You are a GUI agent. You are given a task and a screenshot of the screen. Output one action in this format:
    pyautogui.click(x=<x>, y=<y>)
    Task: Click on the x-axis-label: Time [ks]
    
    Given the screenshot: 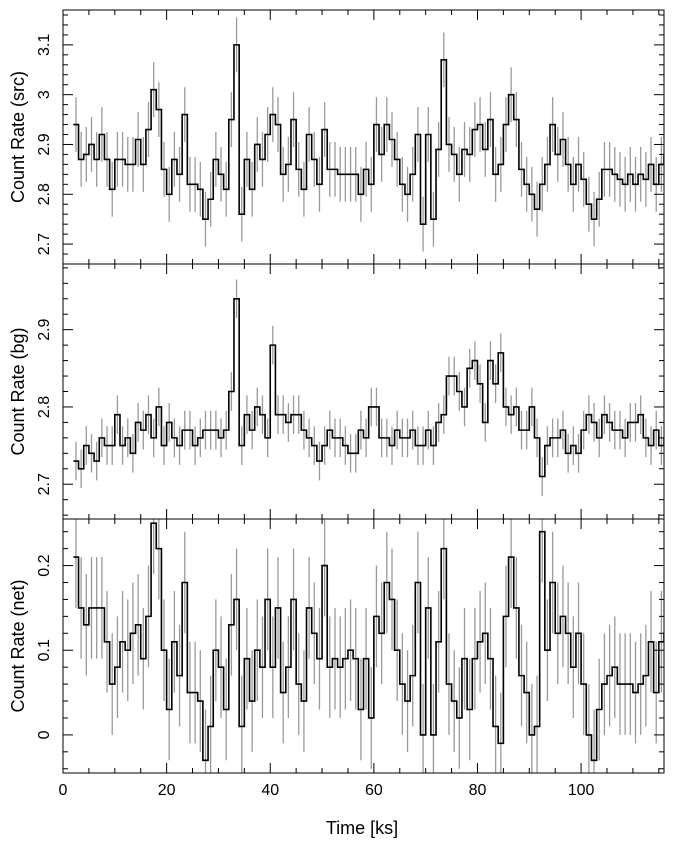 What is the action you would take?
    pyautogui.click(x=362, y=828)
    